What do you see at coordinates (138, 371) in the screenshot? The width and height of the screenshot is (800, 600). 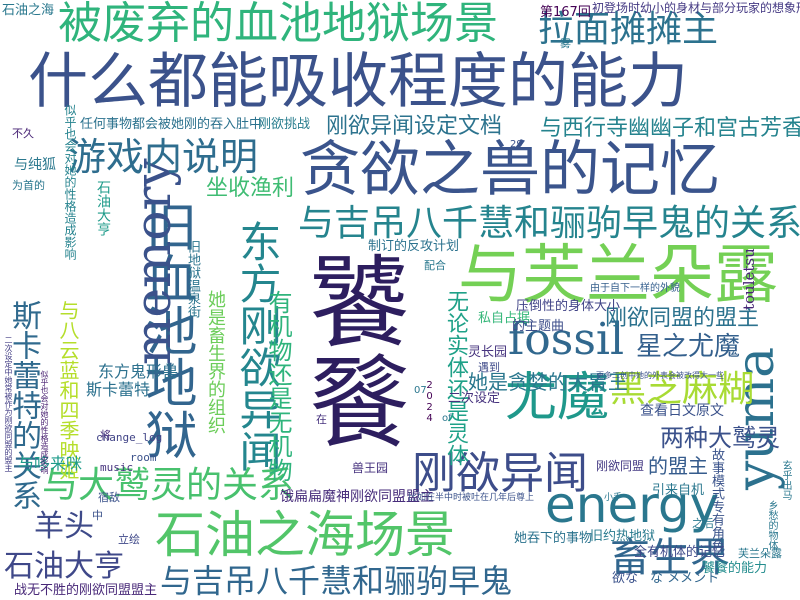 I see `word-dongfang-guixingshou: 东方鬼形兽` at bounding box center [138, 371].